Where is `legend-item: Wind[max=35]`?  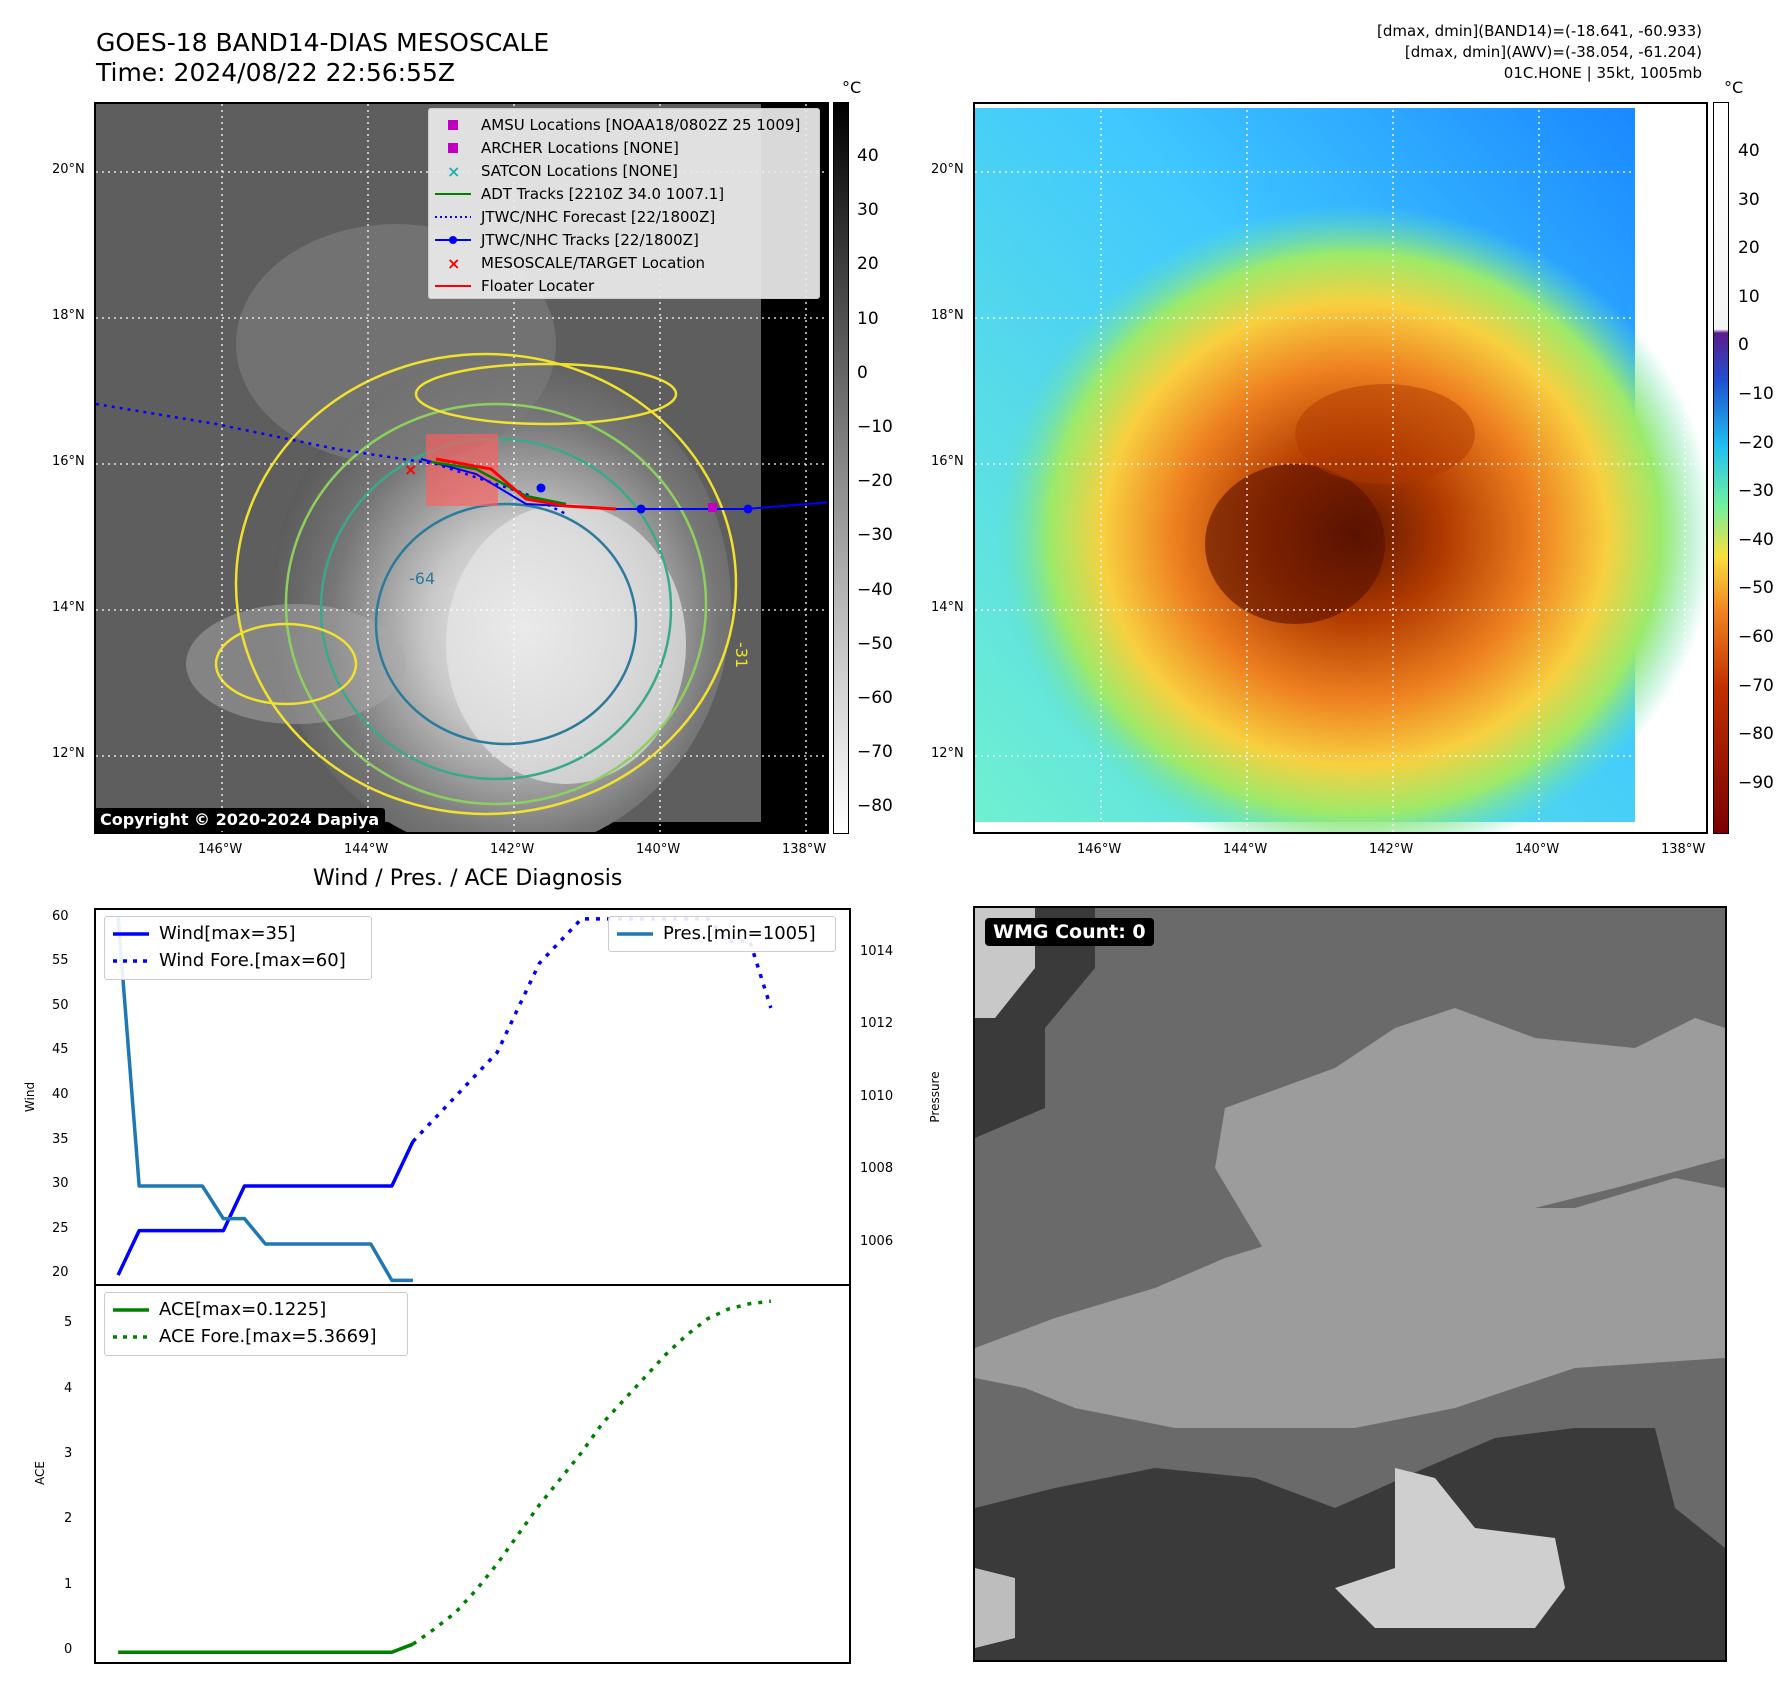 legend-item: Wind[max=35] is located at coordinates (238, 933).